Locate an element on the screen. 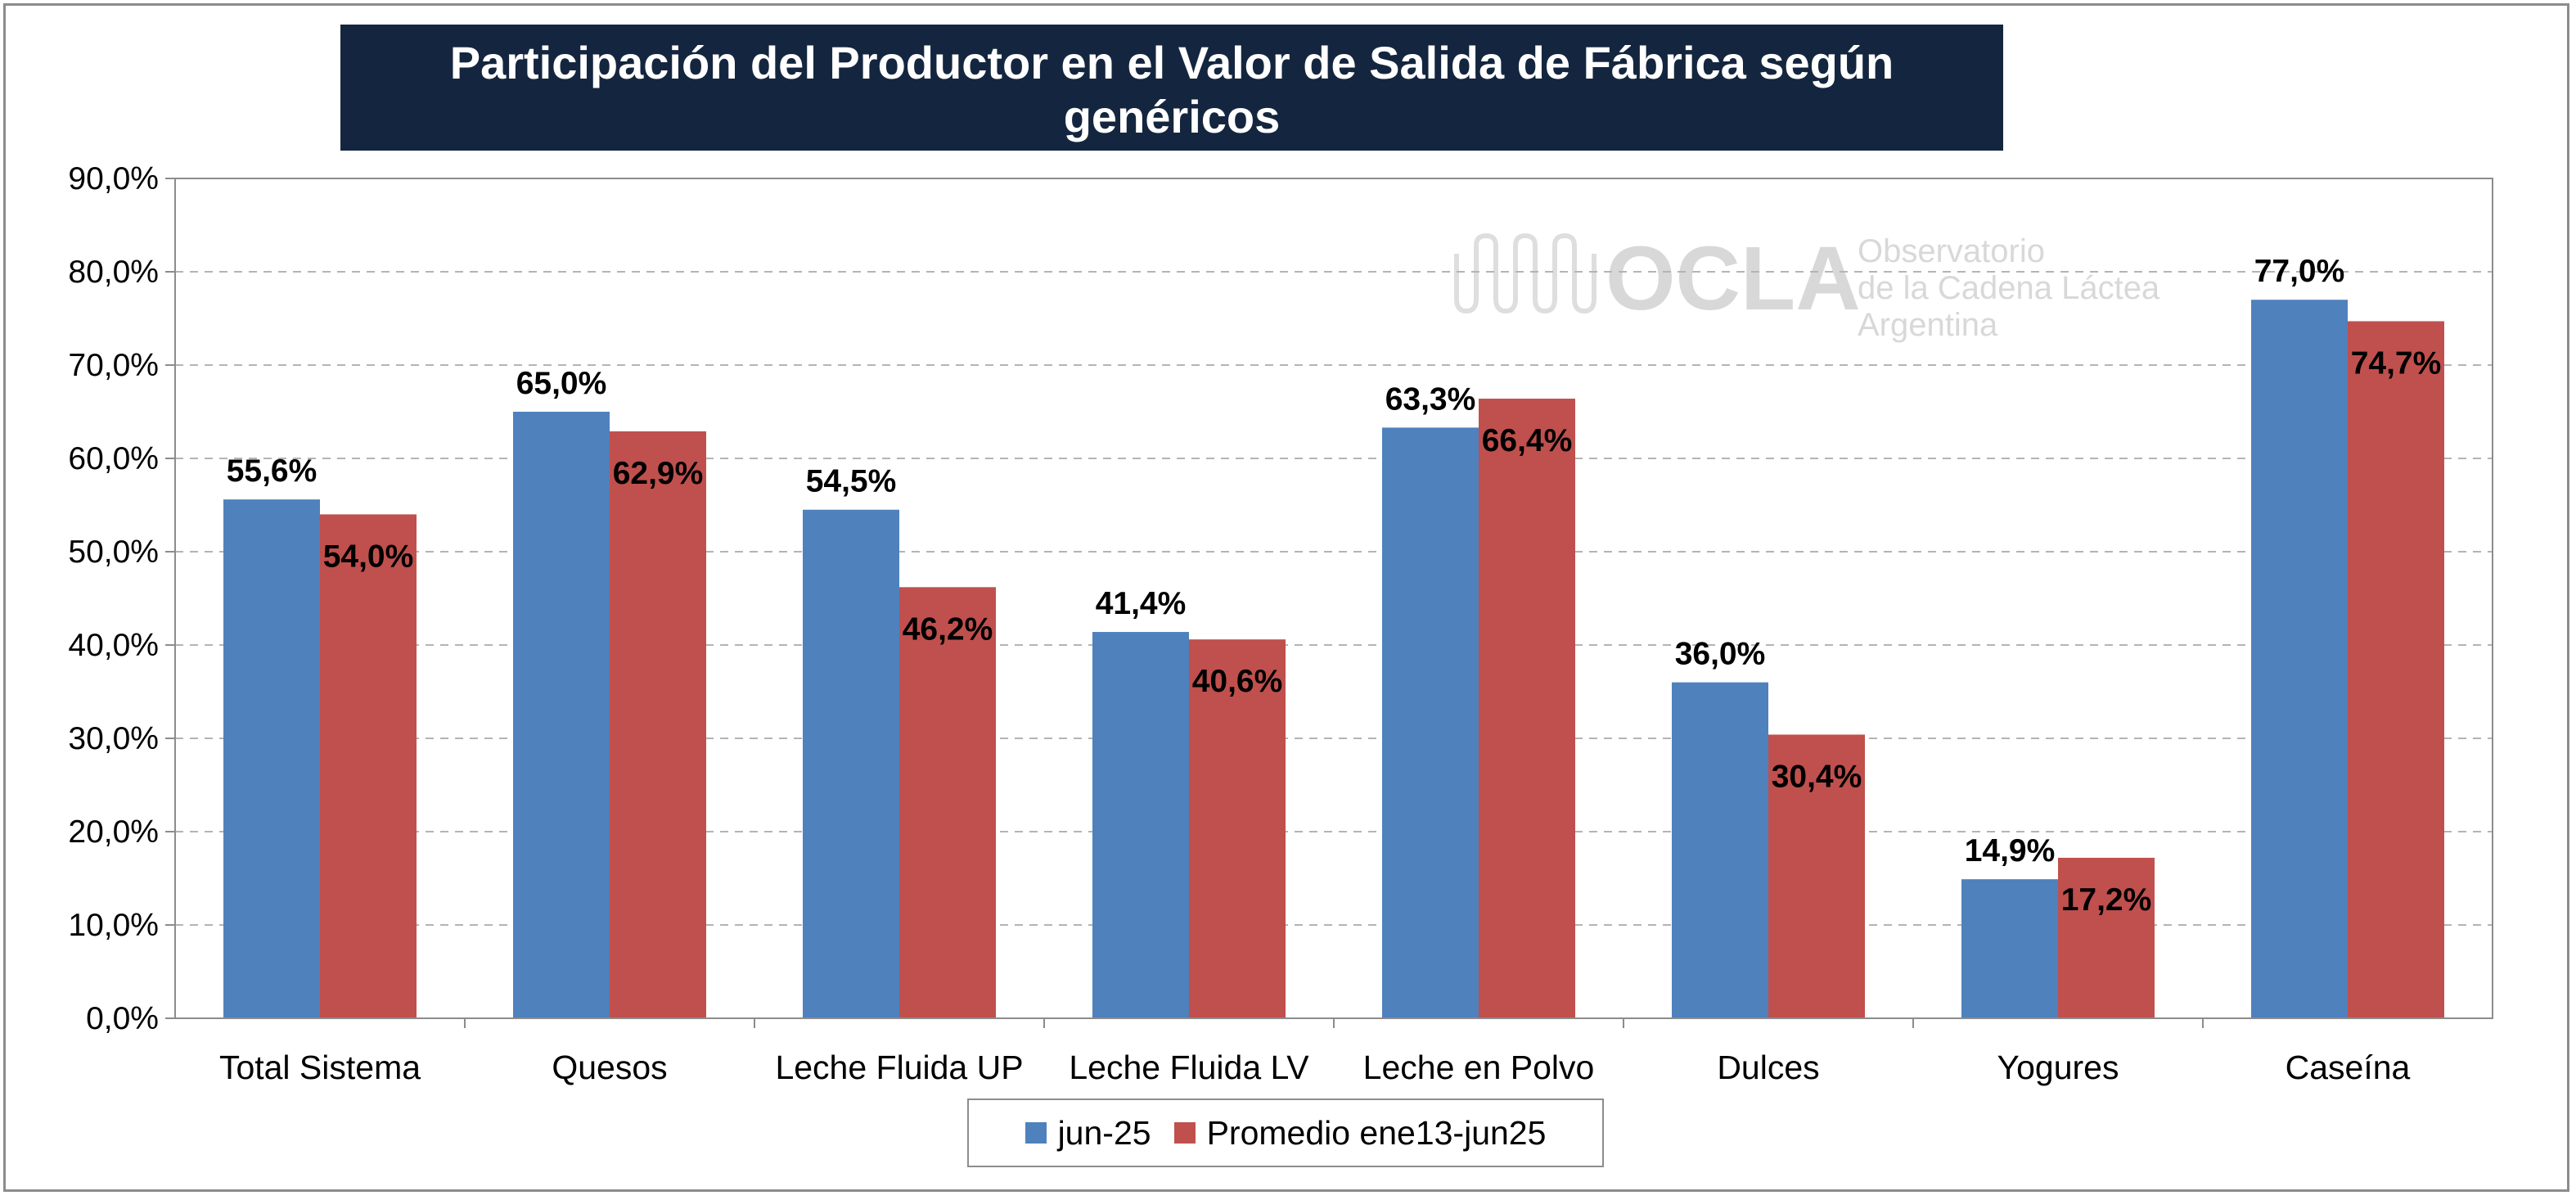  x-tick-label: Total Sistema is located at coordinates (320, 1067).